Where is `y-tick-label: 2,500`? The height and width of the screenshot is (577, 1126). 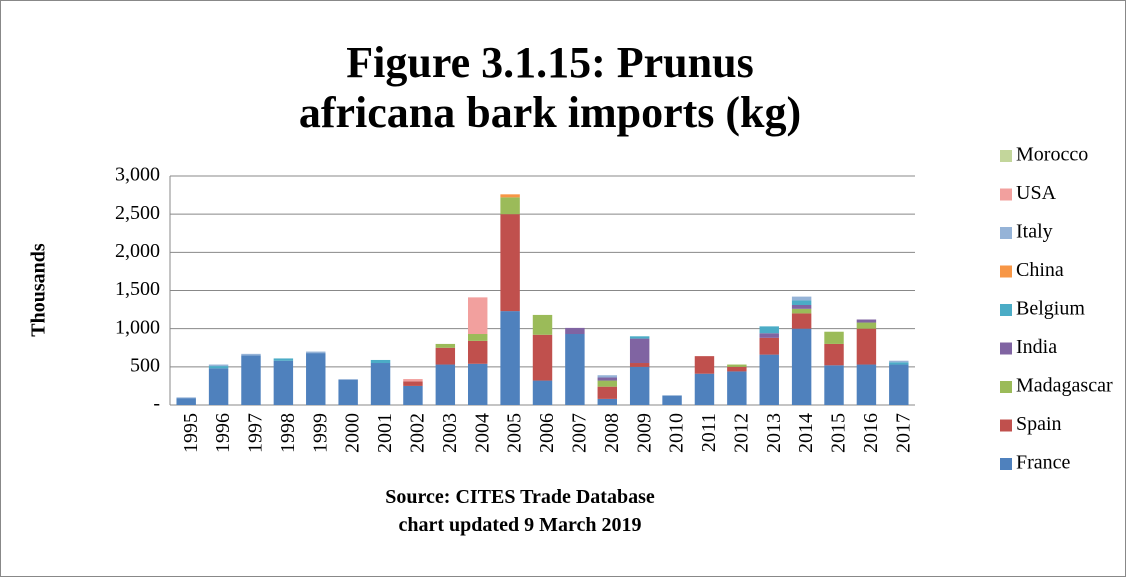
y-tick-label: 2,500 is located at coordinates (137, 213).